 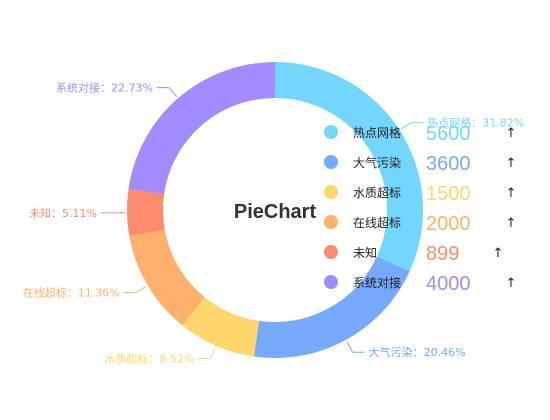 What do you see at coordinates (149, 359) in the screenshot?
I see `slice-label-3: 水质超标：8.52%` at bounding box center [149, 359].